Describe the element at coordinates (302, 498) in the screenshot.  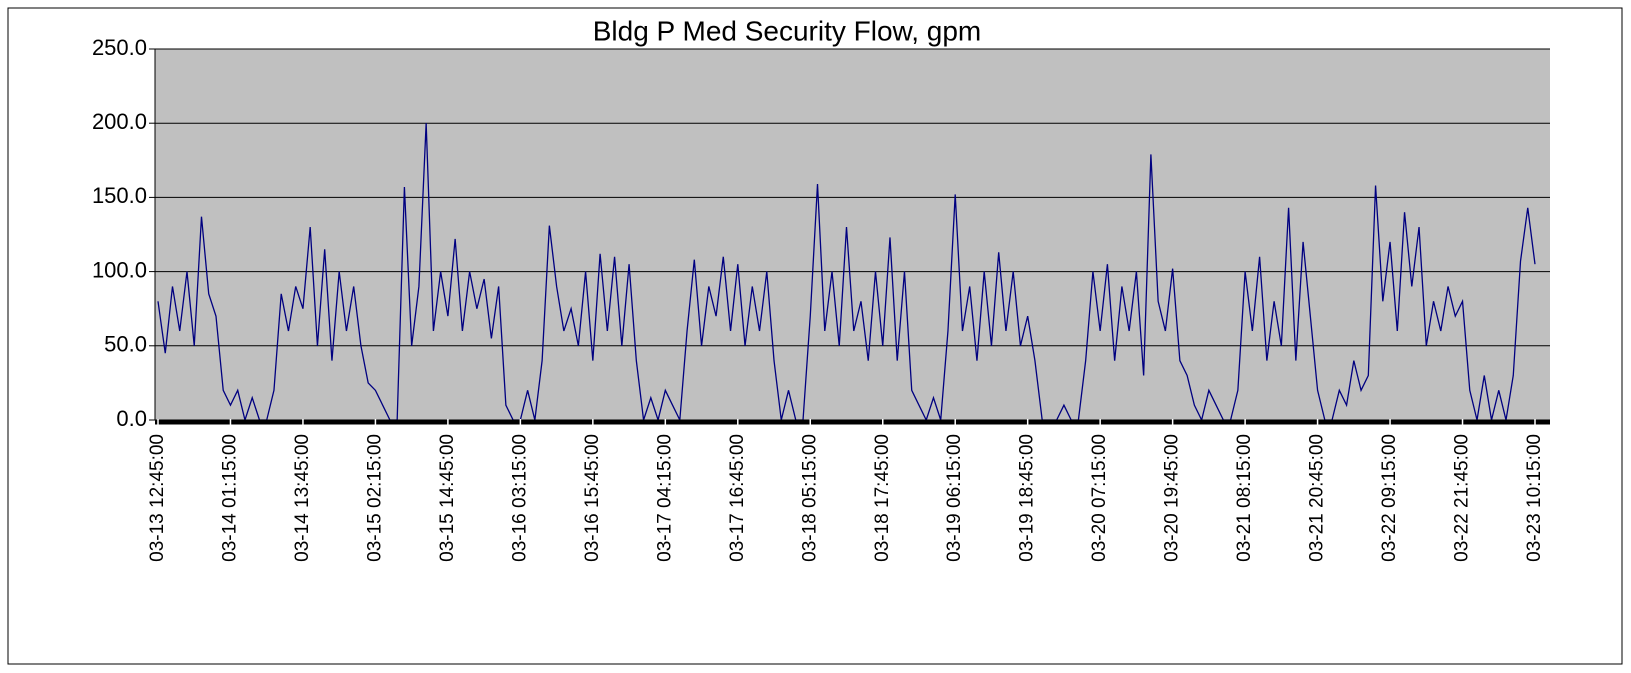
I see `x-tick-label: 03-14 13:45:00` at that location.